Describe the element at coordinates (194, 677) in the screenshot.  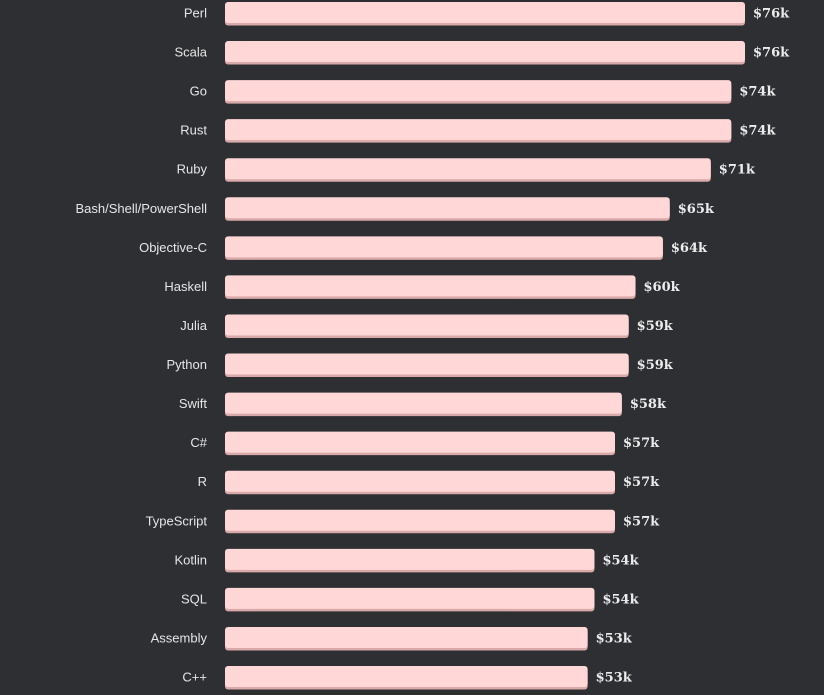
I see `category-label: C++` at that location.